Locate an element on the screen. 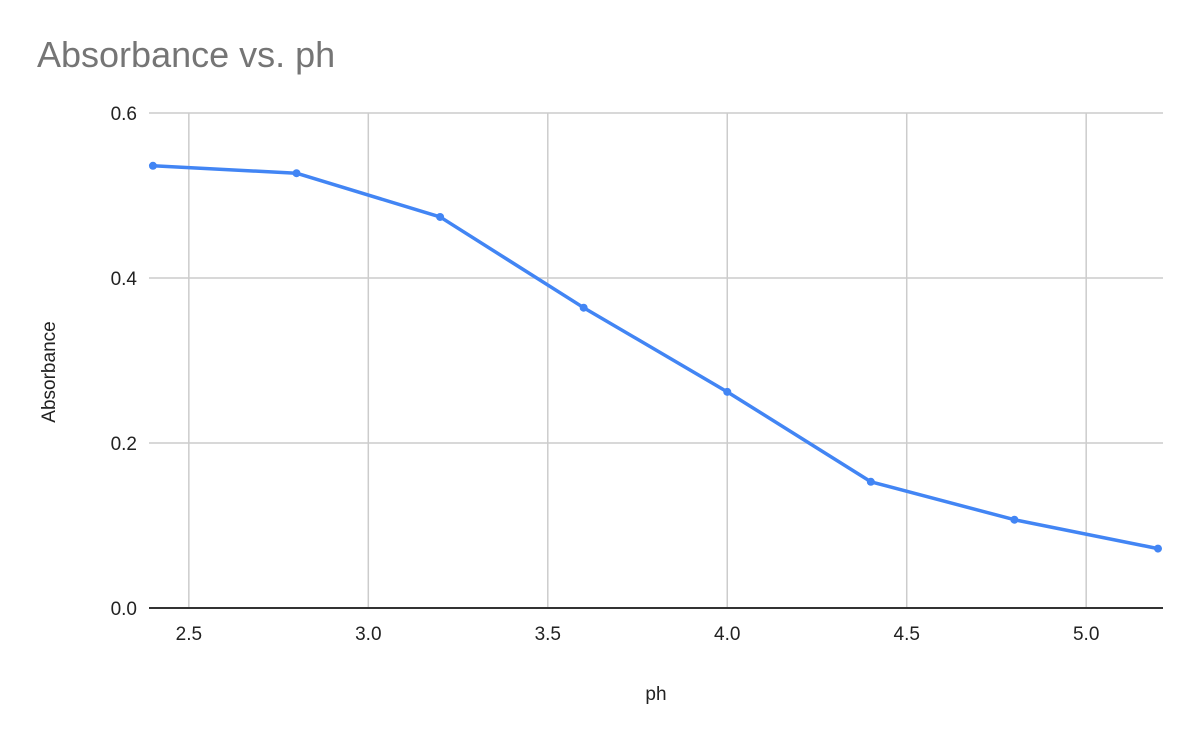 This screenshot has height=742, width=1200. y-axis-ticks: 0.0 0.2 0.4 0.6 is located at coordinates (124, 362).